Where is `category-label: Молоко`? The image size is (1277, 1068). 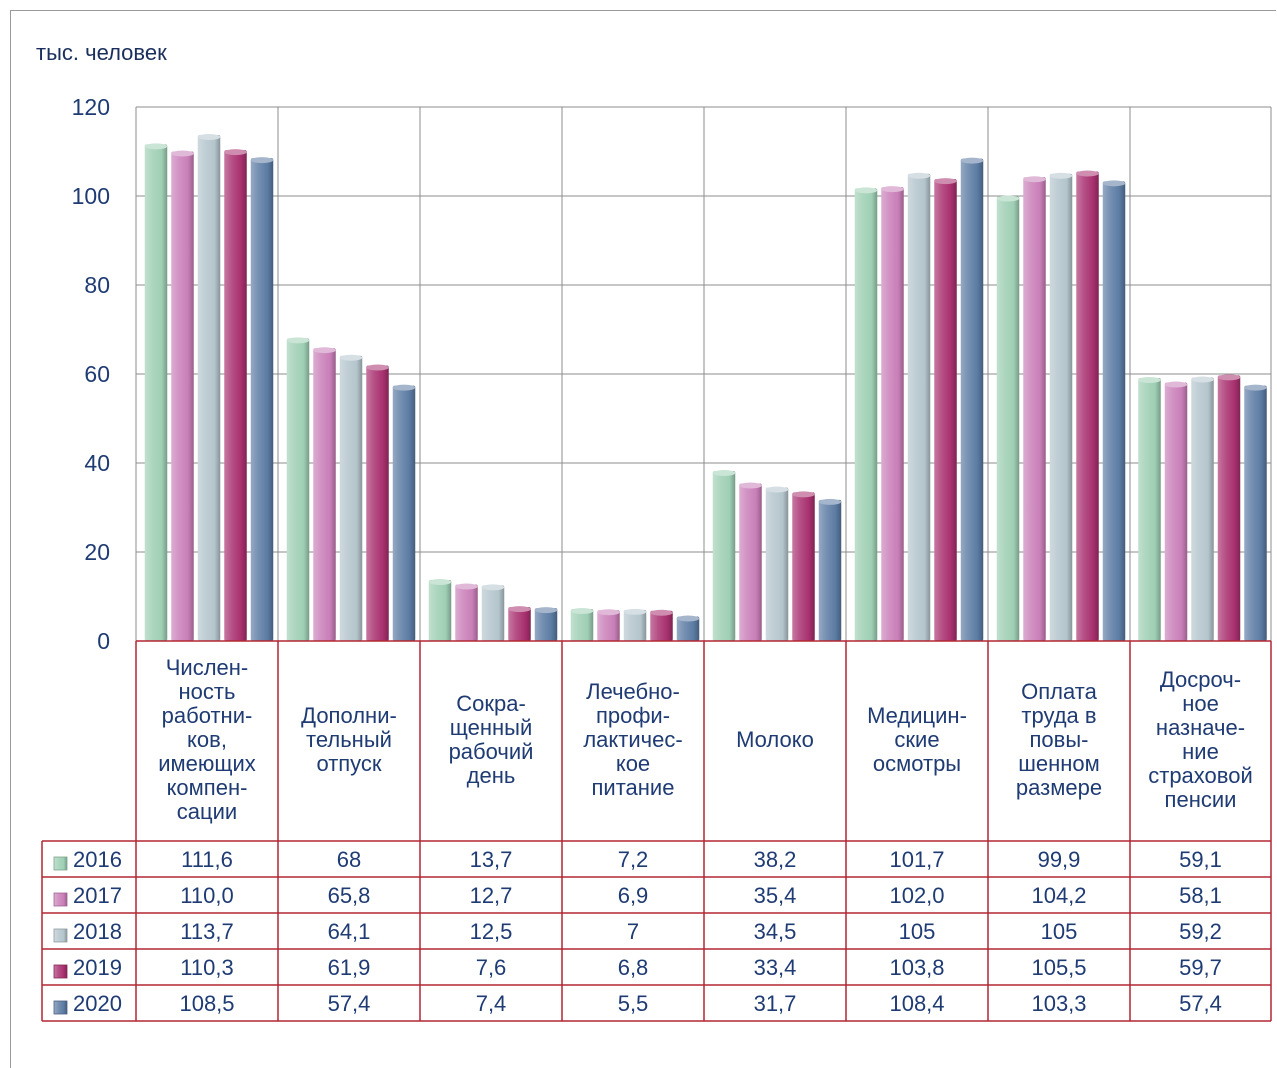
category-label: Молоко is located at coordinates (775, 739).